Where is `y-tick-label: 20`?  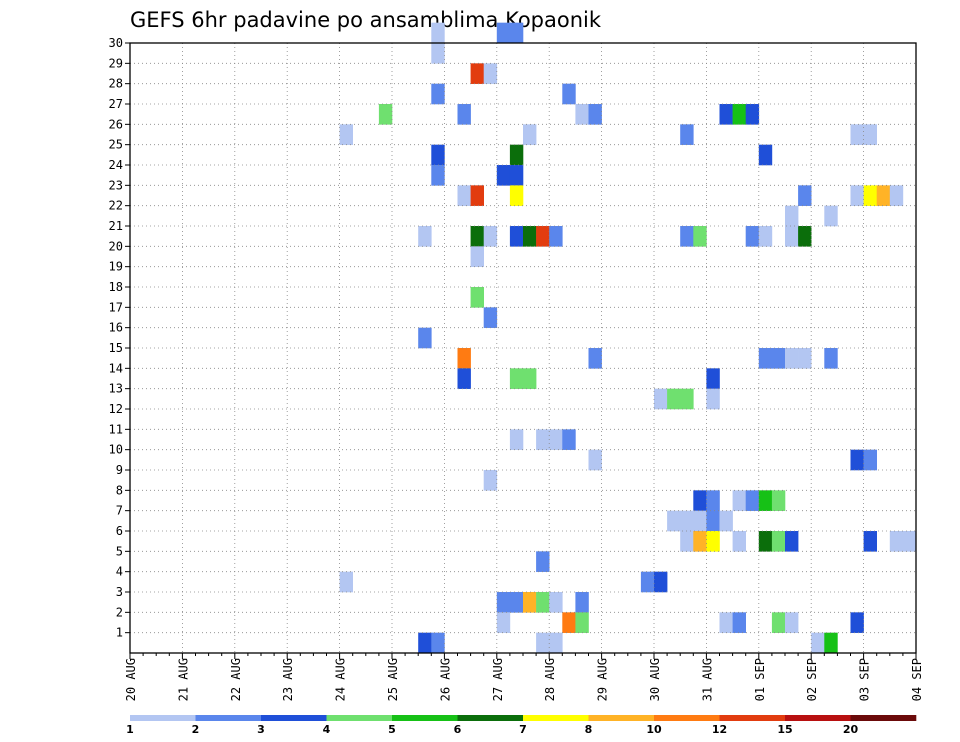 y-tick-label: 20 is located at coordinates (116, 246).